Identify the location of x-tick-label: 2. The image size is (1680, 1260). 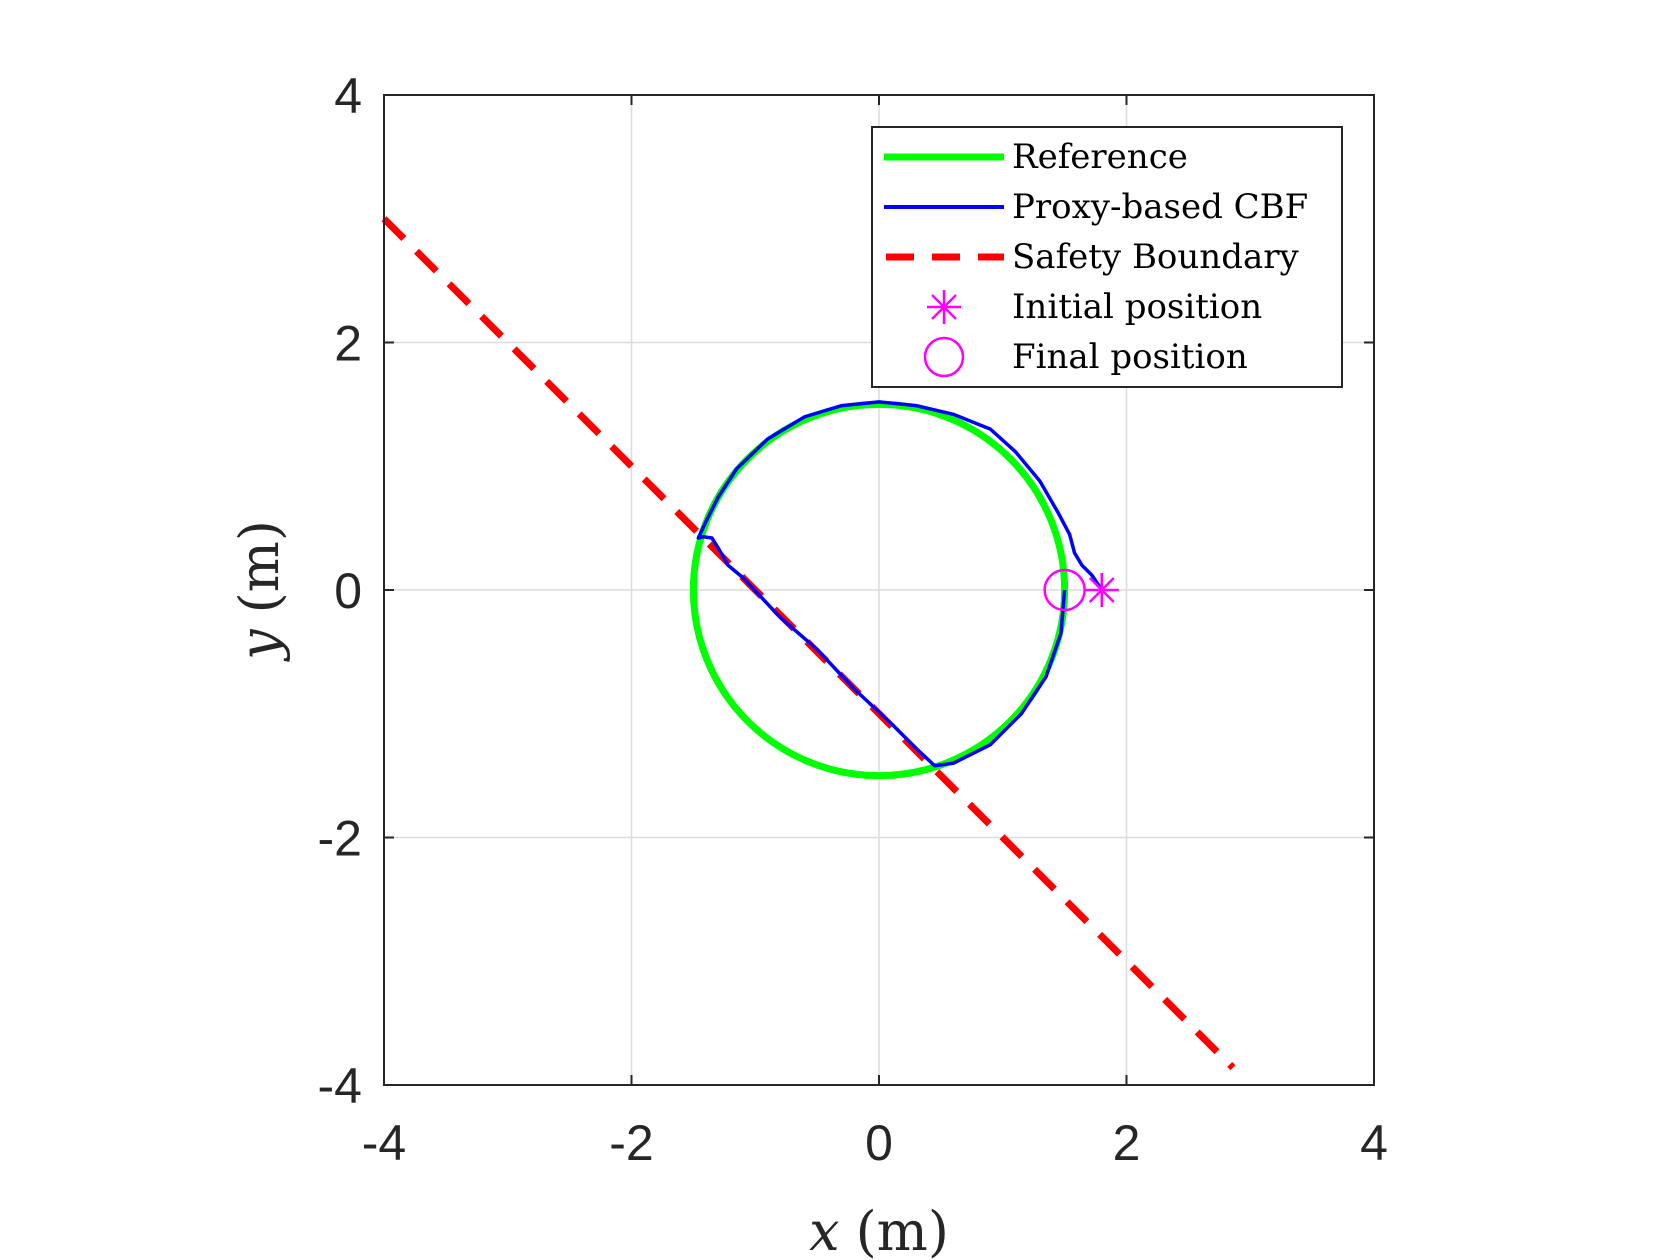
(1127, 1143).